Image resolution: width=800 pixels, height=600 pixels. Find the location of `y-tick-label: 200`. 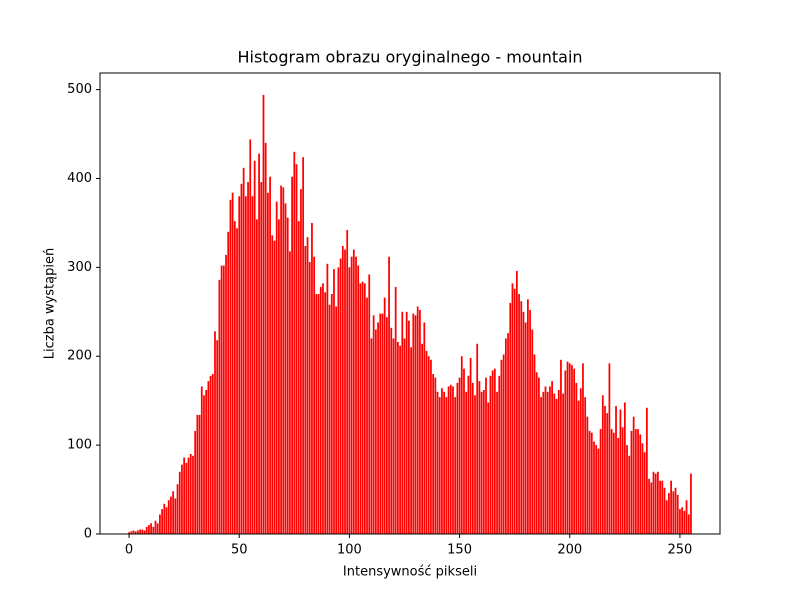

y-tick-label: 200 is located at coordinates (79, 356).